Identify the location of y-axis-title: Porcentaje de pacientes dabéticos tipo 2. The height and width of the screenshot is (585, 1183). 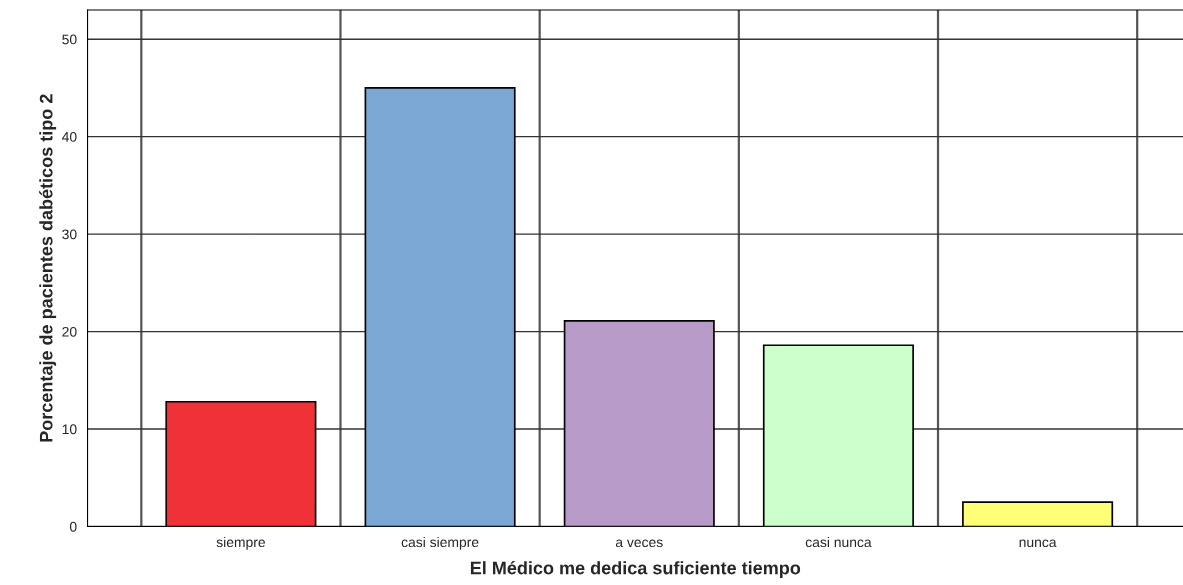
(48, 268).